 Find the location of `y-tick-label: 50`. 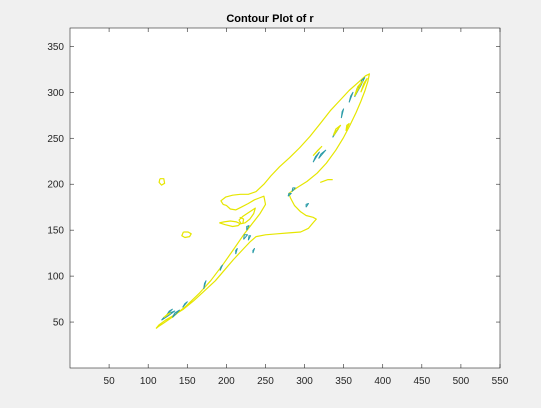

y-tick-label: 50 is located at coordinates (59, 323).